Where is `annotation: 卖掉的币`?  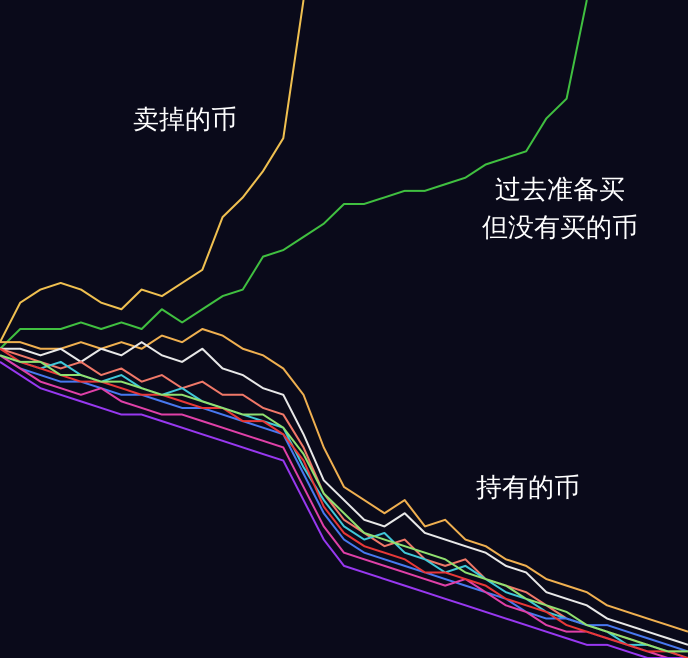
annotation: 卖掉的币 is located at coordinates (185, 120).